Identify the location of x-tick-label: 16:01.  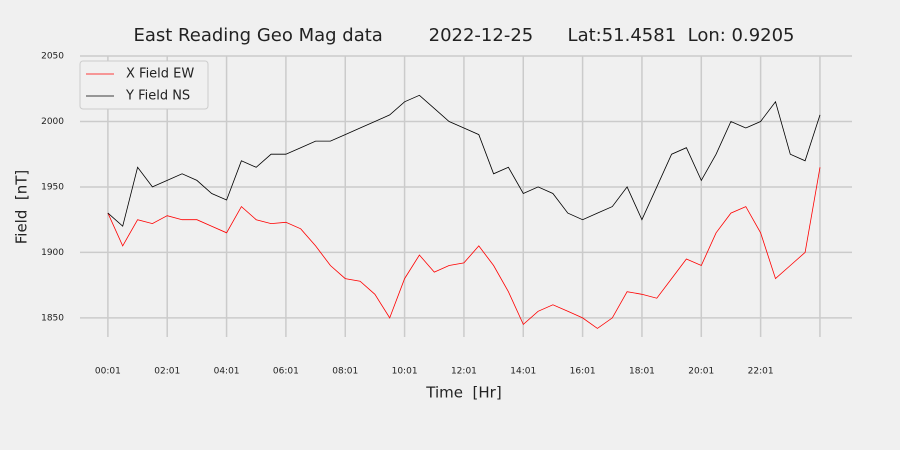
(583, 372).